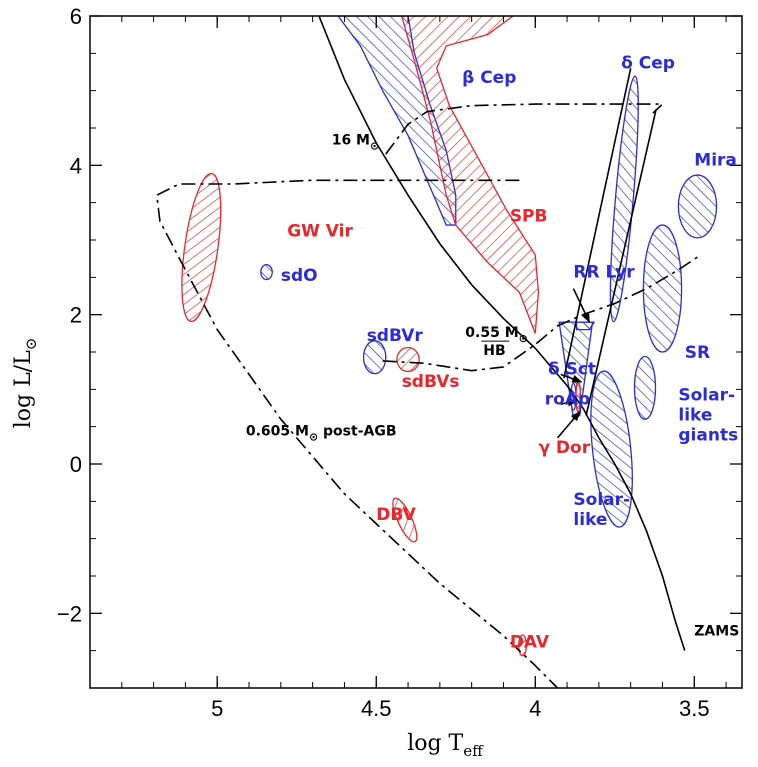 This screenshot has height=767, width=758. What do you see at coordinates (611, 449) in the screenshot?
I see `region-solar-like` at bounding box center [611, 449].